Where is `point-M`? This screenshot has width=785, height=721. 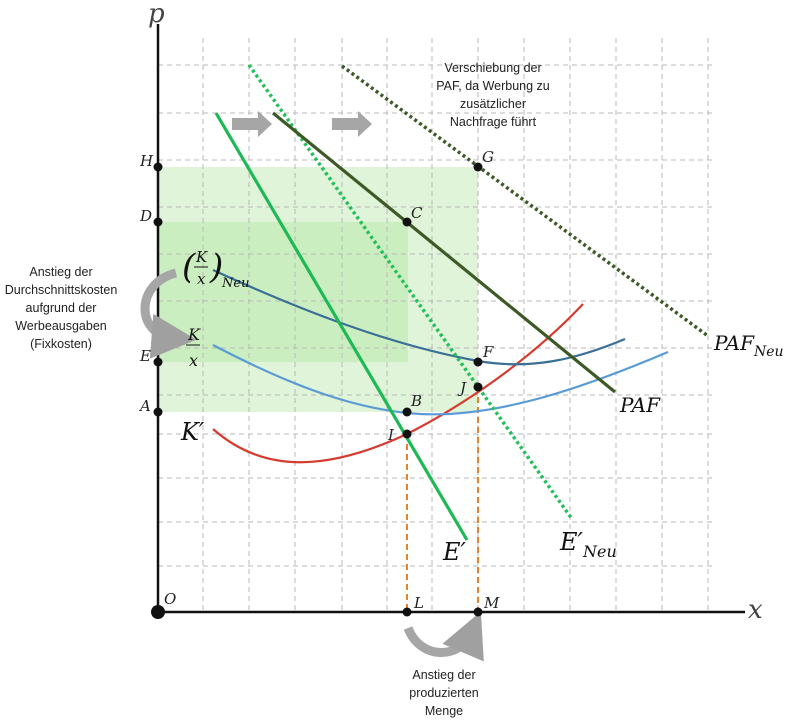 point-M is located at coordinates (478, 612).